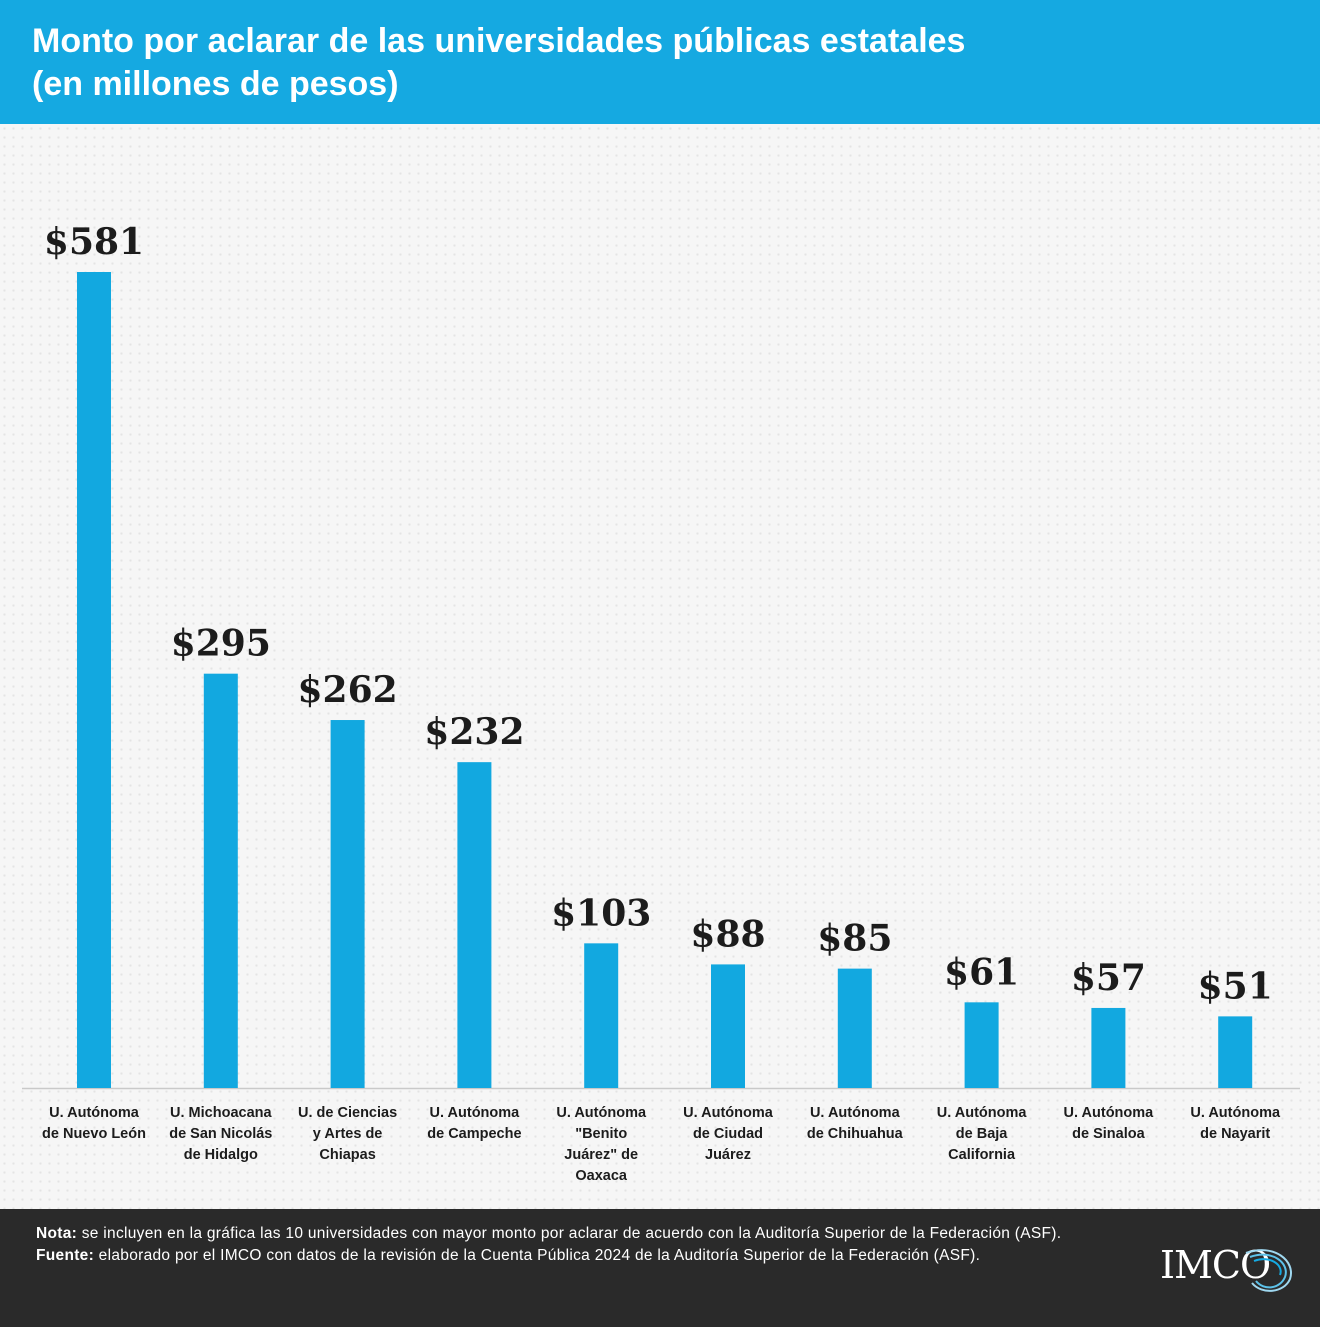 This screenshot has width=1320, height=1327. Describe the element at coordinates (854, 939) in the screenshot. I see `value-label: $85` at that location.